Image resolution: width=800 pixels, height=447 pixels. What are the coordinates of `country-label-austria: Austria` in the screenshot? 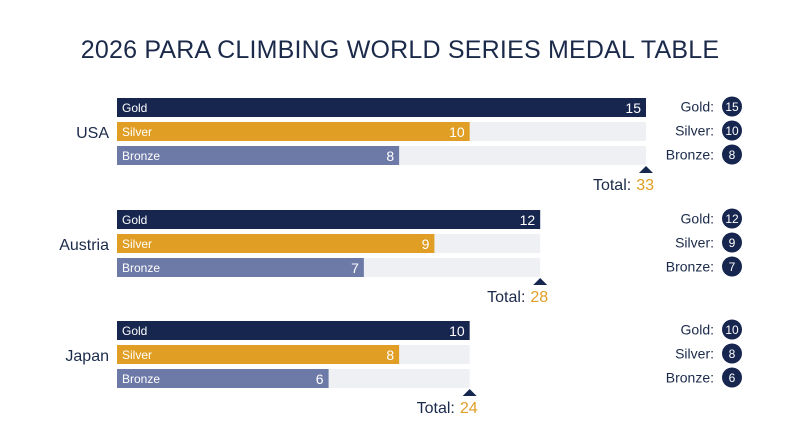 It's located at (84, 245).